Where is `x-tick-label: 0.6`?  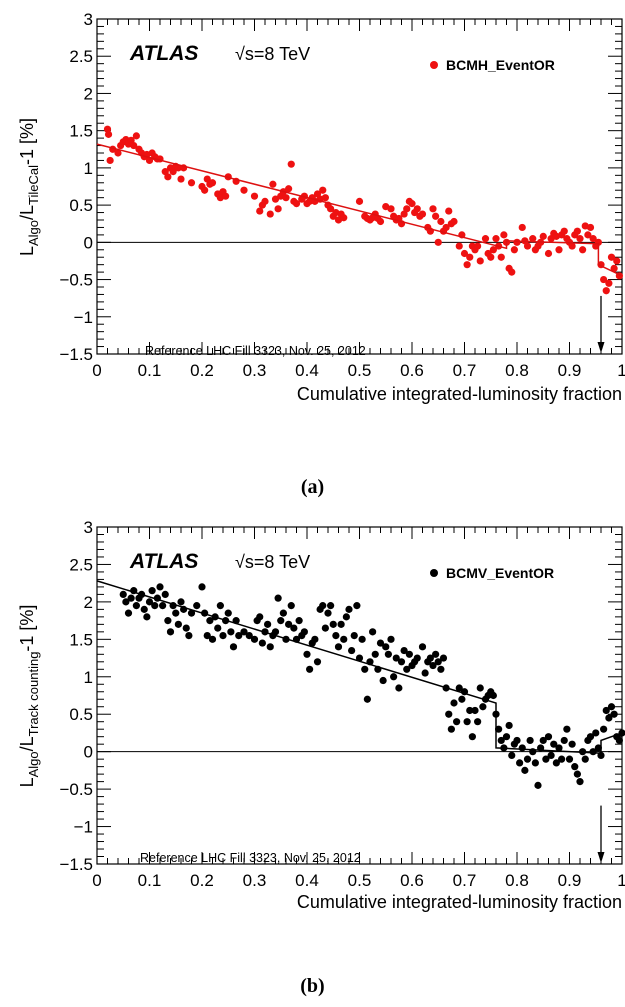
x-tick-label: 0.6 is located at coordinates (412, 880).